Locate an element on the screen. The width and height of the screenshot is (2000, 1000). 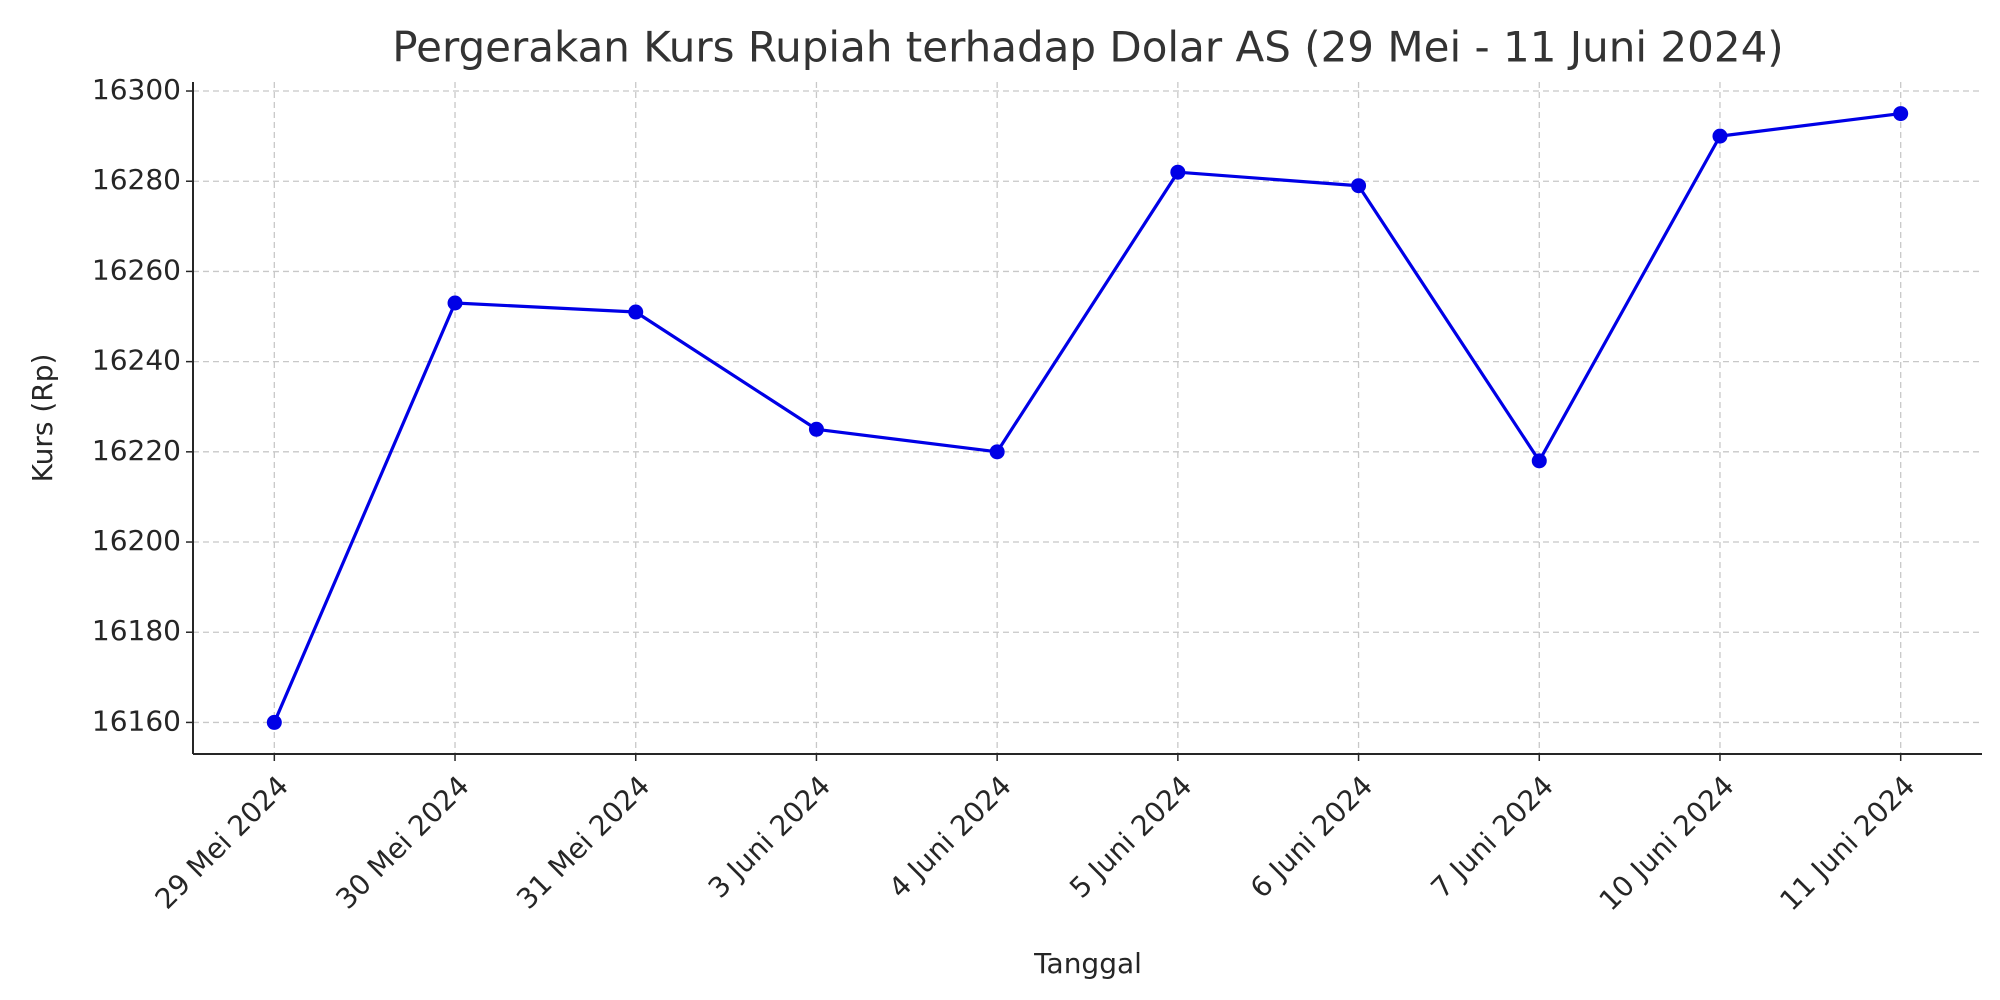
x-tick-label: 30 Mei 2024 is located at coordinates (402, 842).